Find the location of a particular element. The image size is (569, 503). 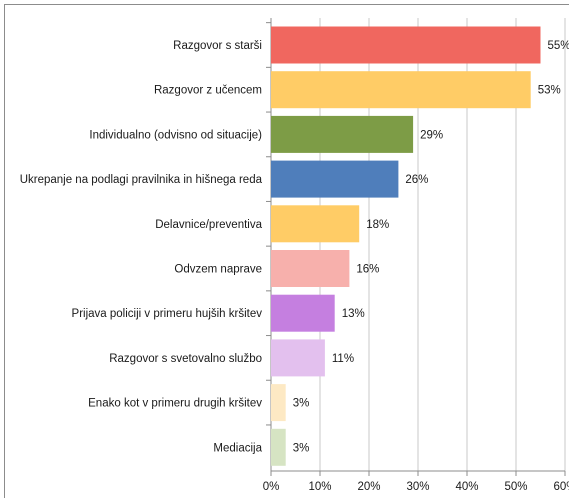

x-tick-label: 0% is located at coordinates (271, 487).